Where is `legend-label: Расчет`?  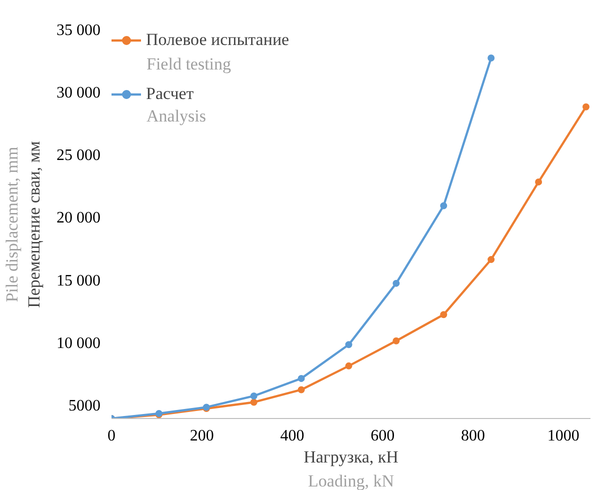
legend-label: Расчет is located at coordinates (170, 94).